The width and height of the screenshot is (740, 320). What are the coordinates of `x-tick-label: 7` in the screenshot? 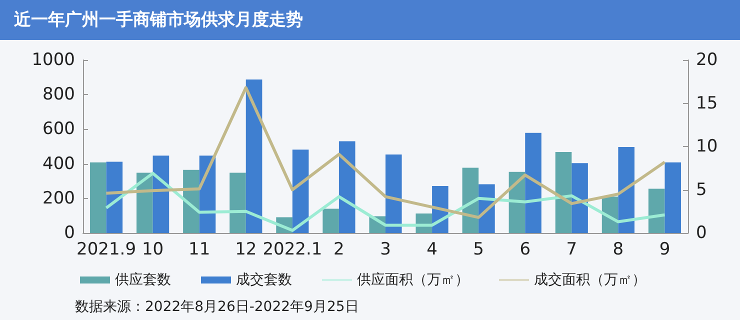 It's located at (572, 250).